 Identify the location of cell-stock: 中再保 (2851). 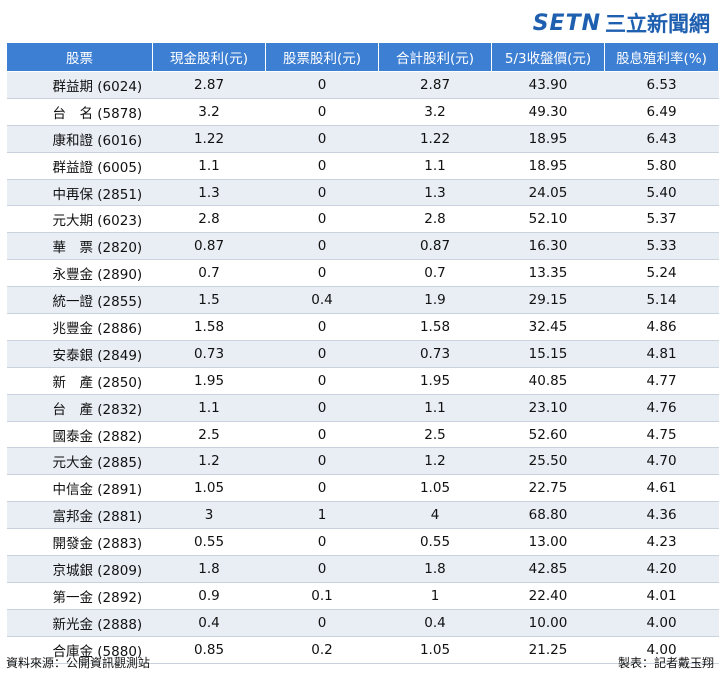
(79, 193).